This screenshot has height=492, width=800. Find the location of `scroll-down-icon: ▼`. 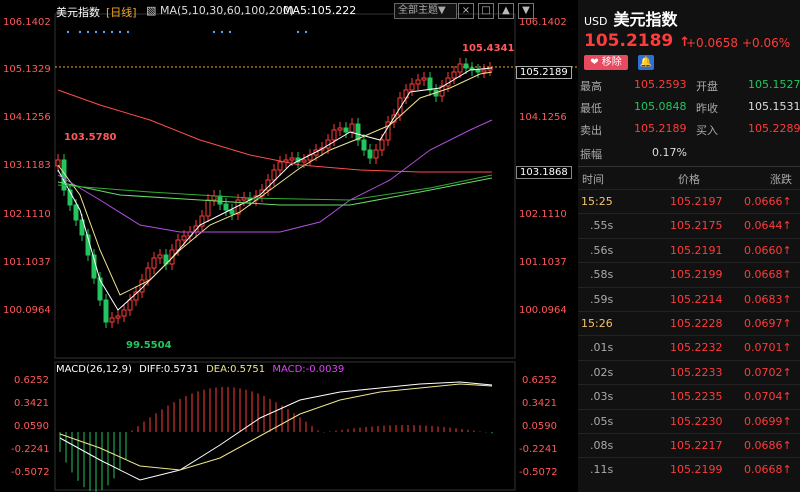

scroll-down-icon: ▼ is located at coordinates (526, 11).